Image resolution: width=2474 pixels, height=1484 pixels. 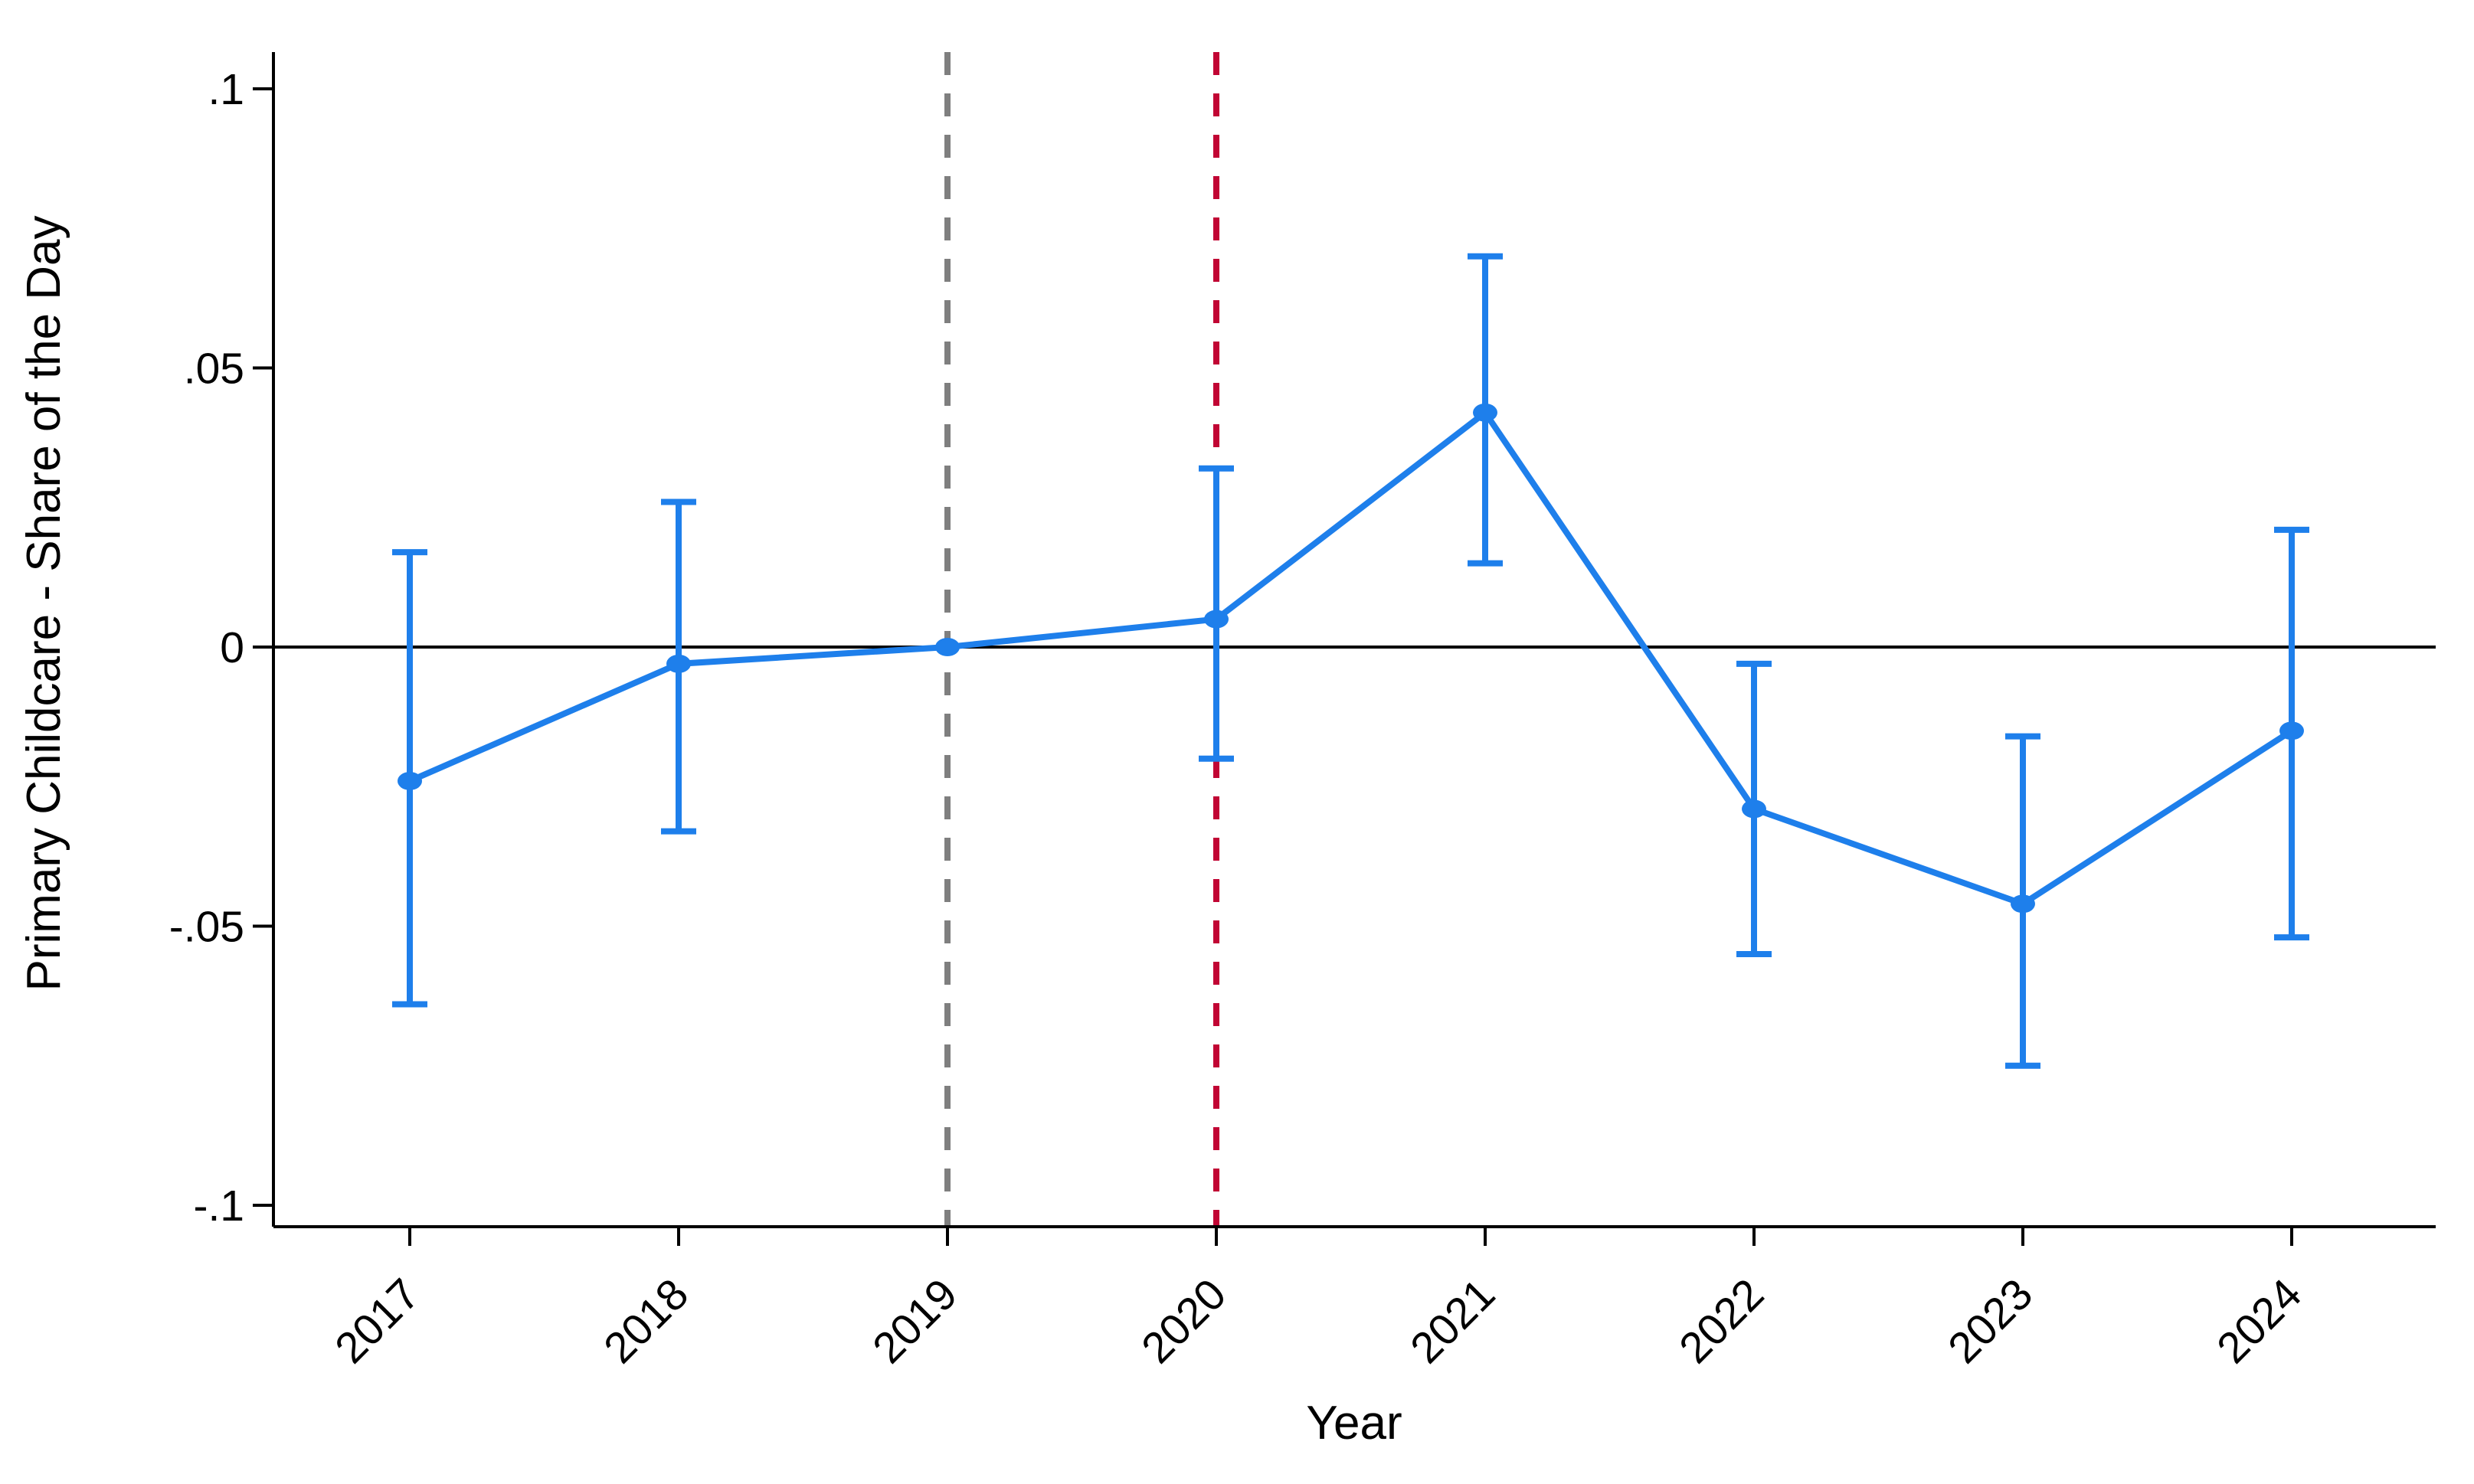 What do you see at coordinates (1990, 1321) in the screenshot?
I see `x-tick-label-2023: 2023` at bounding box center [1990, 1321].